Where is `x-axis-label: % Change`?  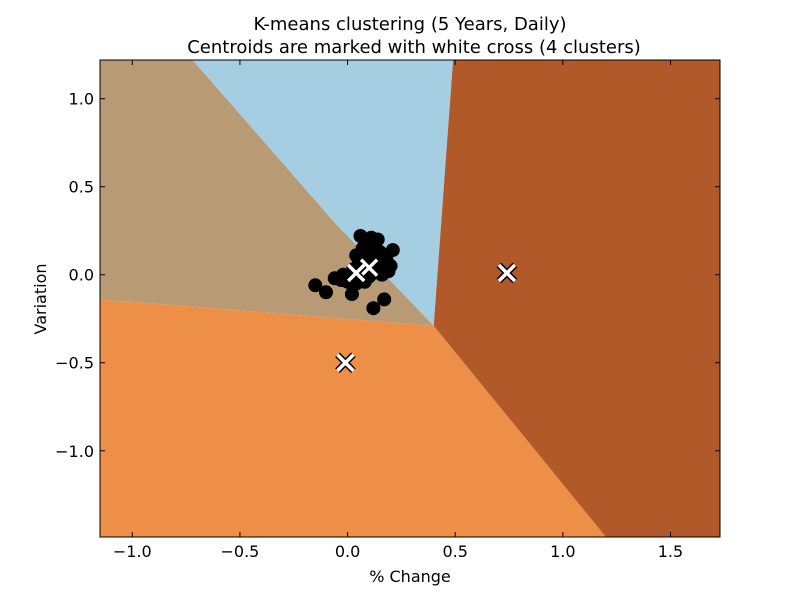 x-axis-label: % Change is located at coordinates (410, 576).